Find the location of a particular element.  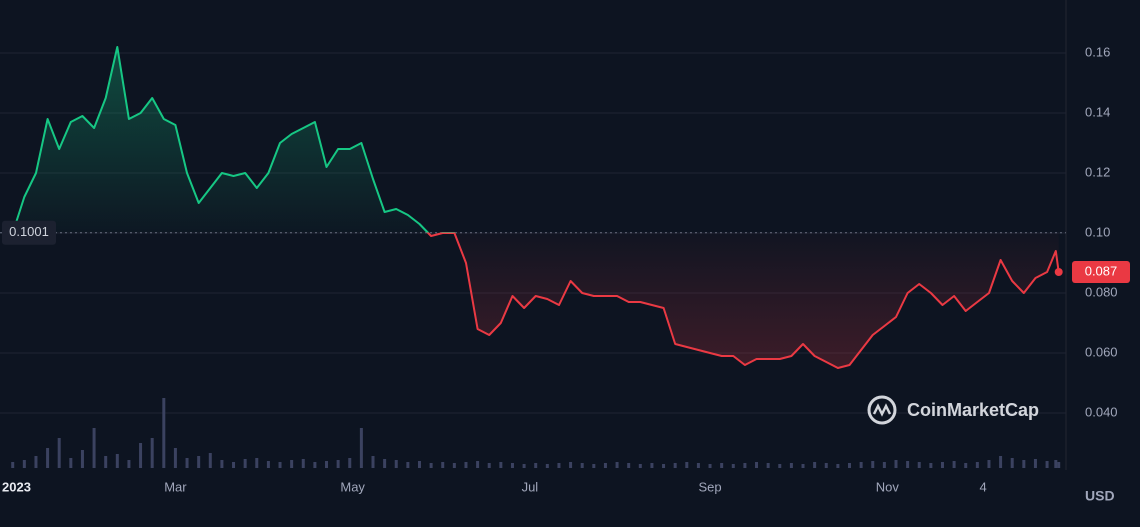

watermark-logo-mark is located at coordinates (882, 410).